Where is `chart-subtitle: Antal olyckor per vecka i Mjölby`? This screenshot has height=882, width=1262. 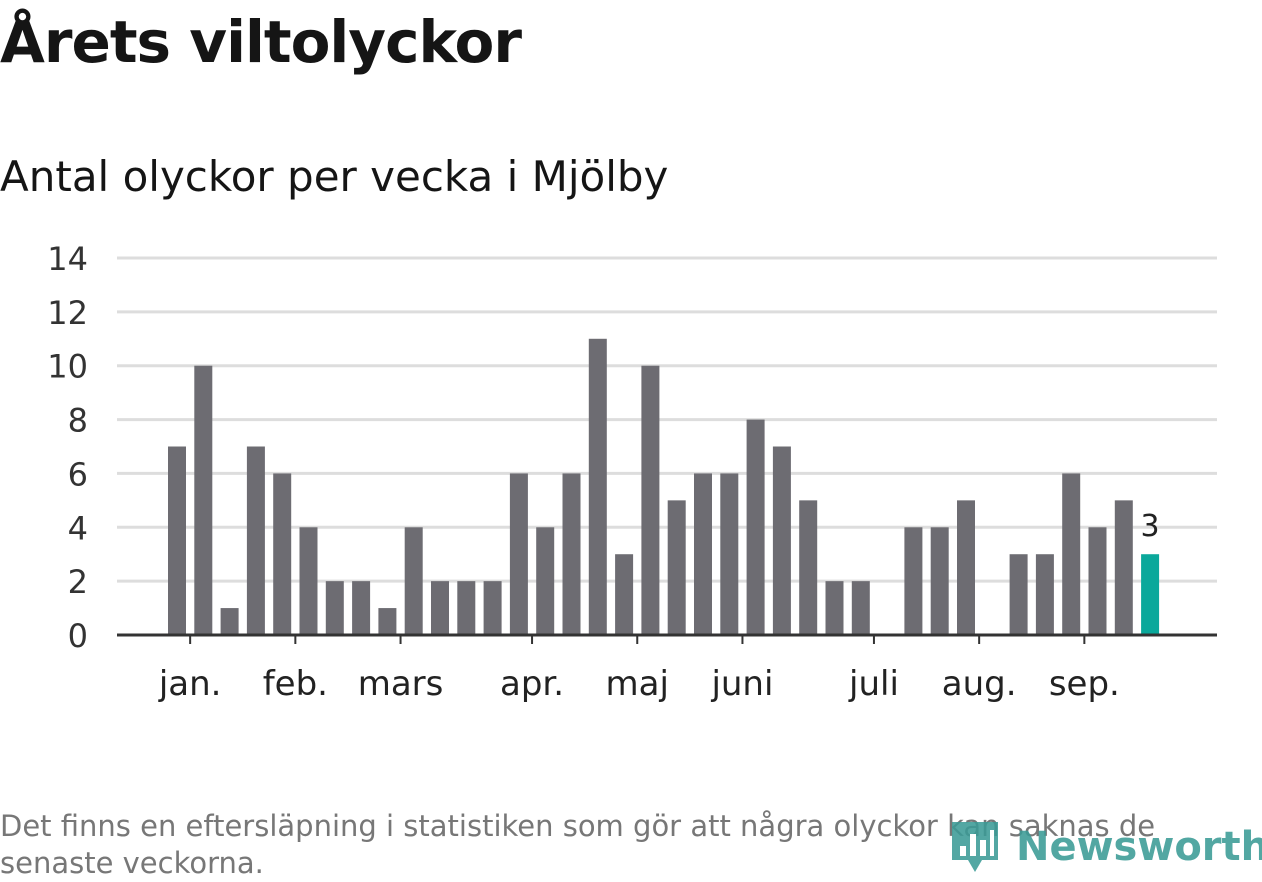 chart-subtitle: Antal olyckor per vecka i Mjölby is located at coordinates (334, 176).